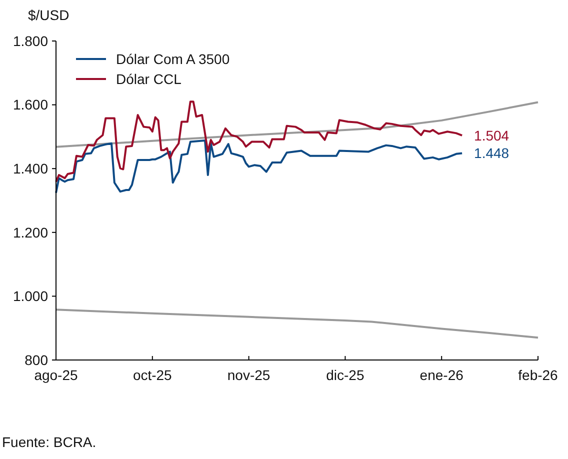 This screenshot has height=459, width=568. Describe the element at coordinates (56, 375) in the screenshot. I see `x-tick-label: ago-25` at that location.